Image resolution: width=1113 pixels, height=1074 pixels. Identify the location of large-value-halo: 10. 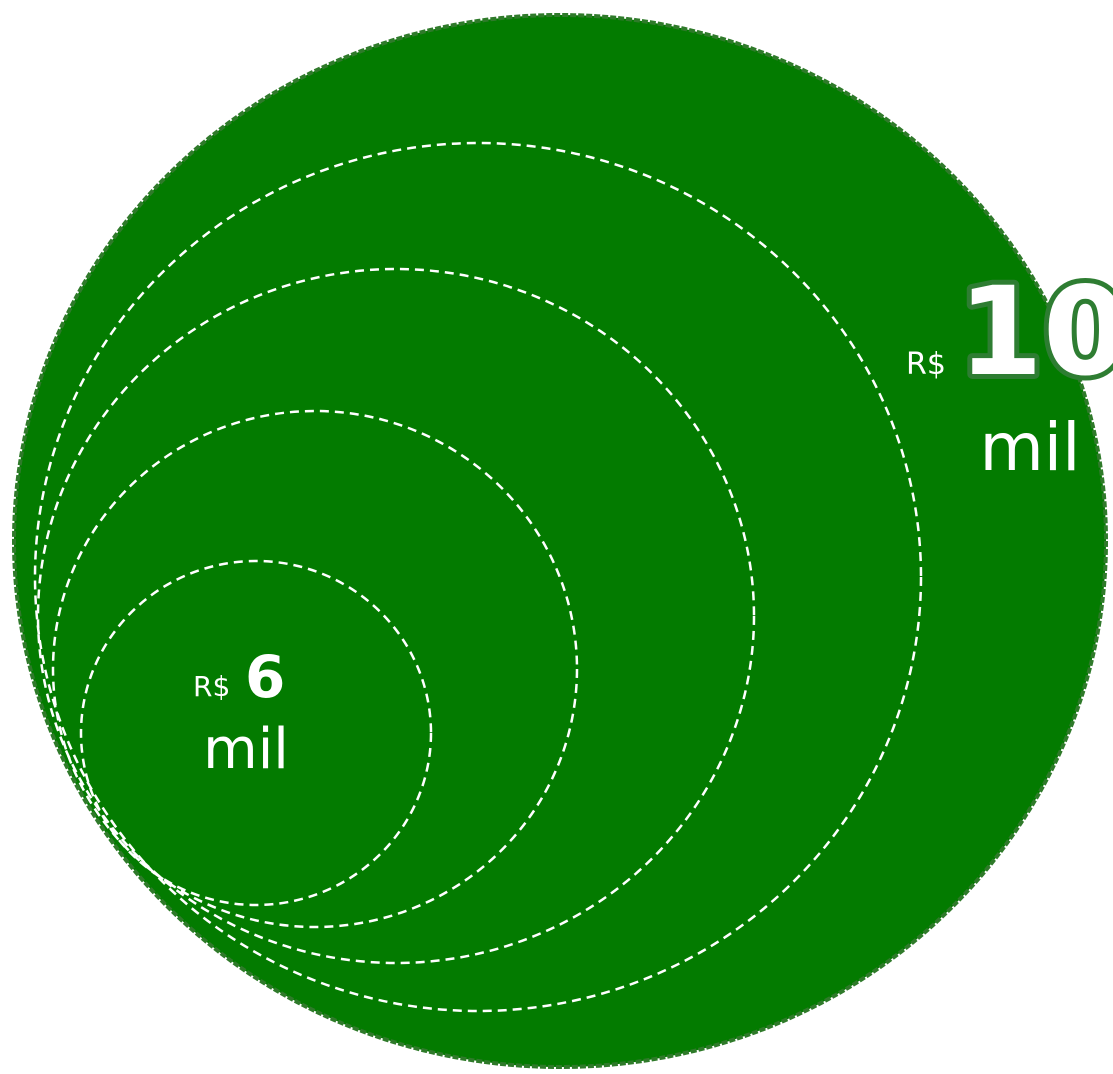
(1035, 332).